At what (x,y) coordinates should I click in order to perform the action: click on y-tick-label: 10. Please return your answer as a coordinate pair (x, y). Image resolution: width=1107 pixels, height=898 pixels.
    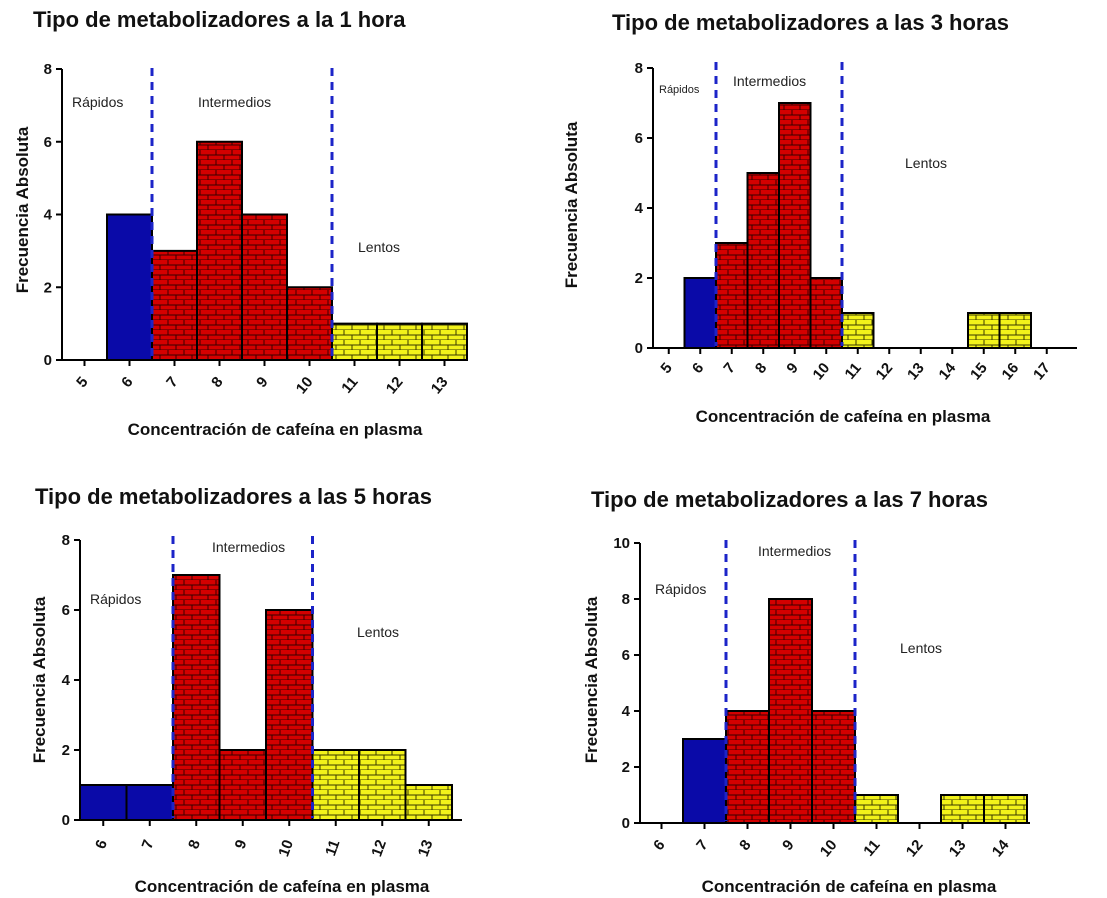
    Looking at the image, I should click on (621, 543).